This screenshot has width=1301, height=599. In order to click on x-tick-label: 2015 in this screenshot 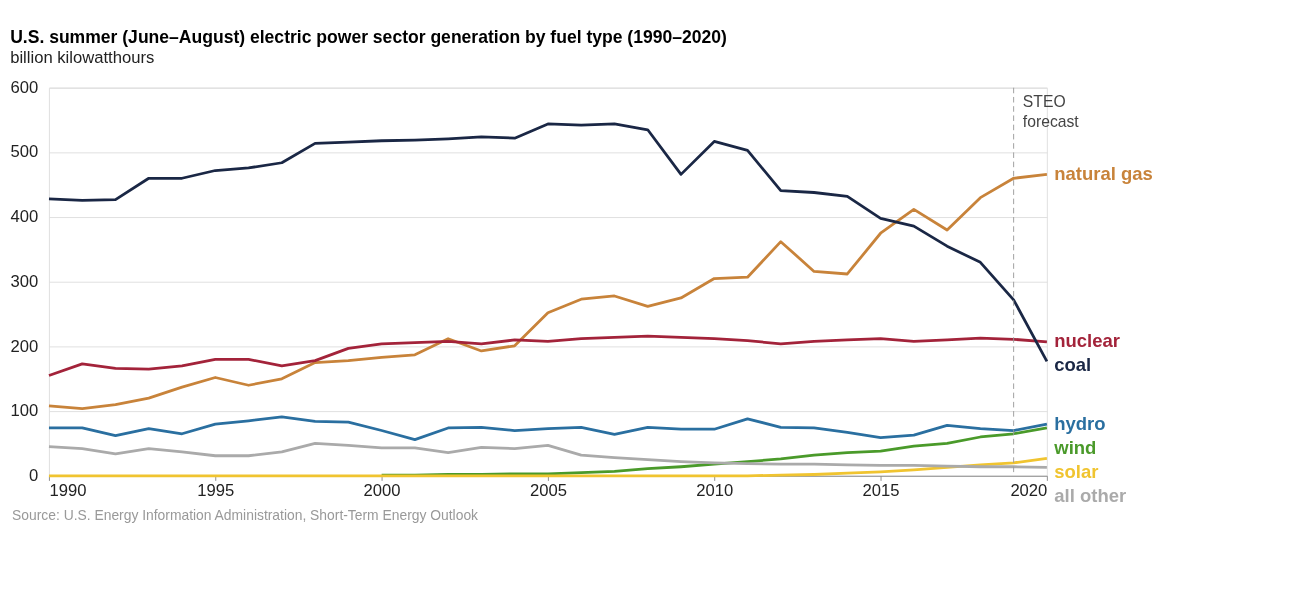, I will do `click(881, 490)`.